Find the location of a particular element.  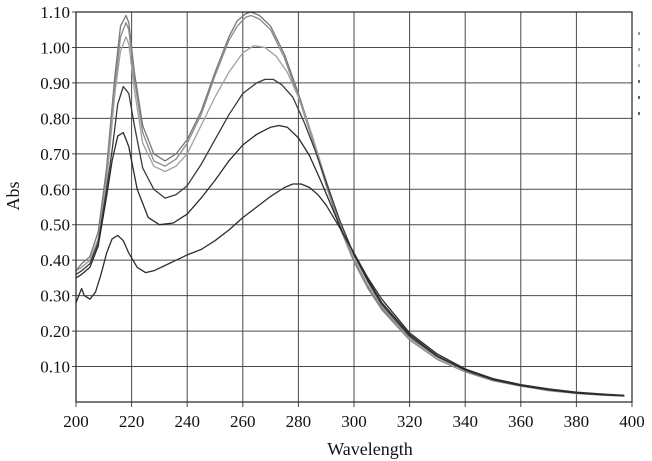

x-tick-label: 340 is located at coordinates (465, 421).